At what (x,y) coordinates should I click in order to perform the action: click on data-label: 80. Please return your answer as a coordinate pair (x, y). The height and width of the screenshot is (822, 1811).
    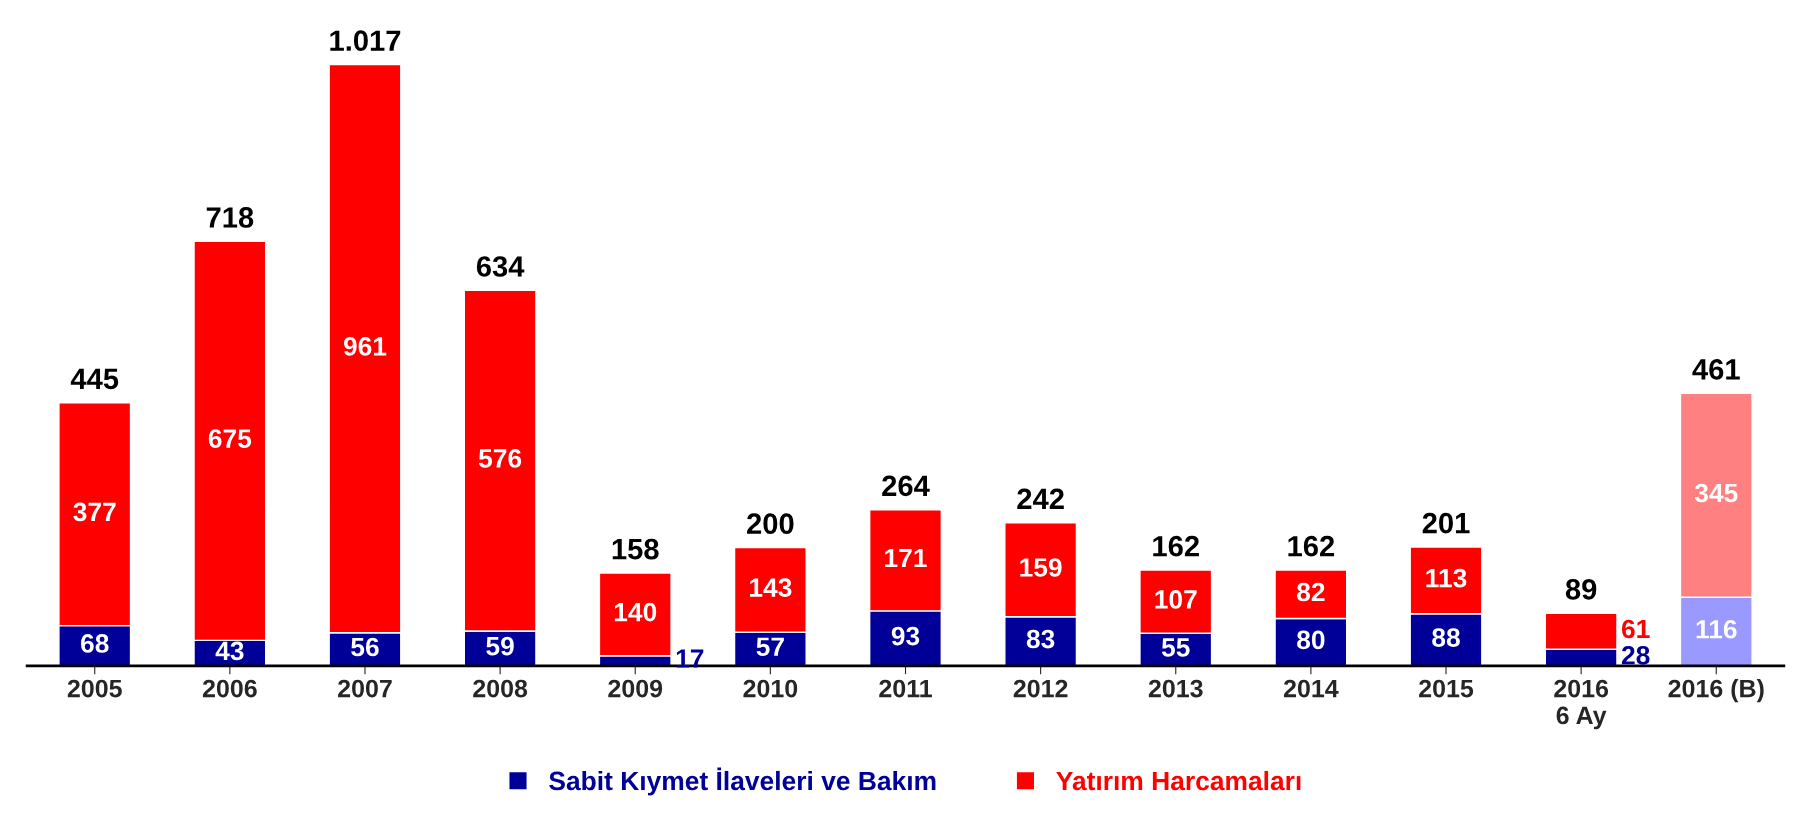
    Looking at the image, I should click on (1311, 640).